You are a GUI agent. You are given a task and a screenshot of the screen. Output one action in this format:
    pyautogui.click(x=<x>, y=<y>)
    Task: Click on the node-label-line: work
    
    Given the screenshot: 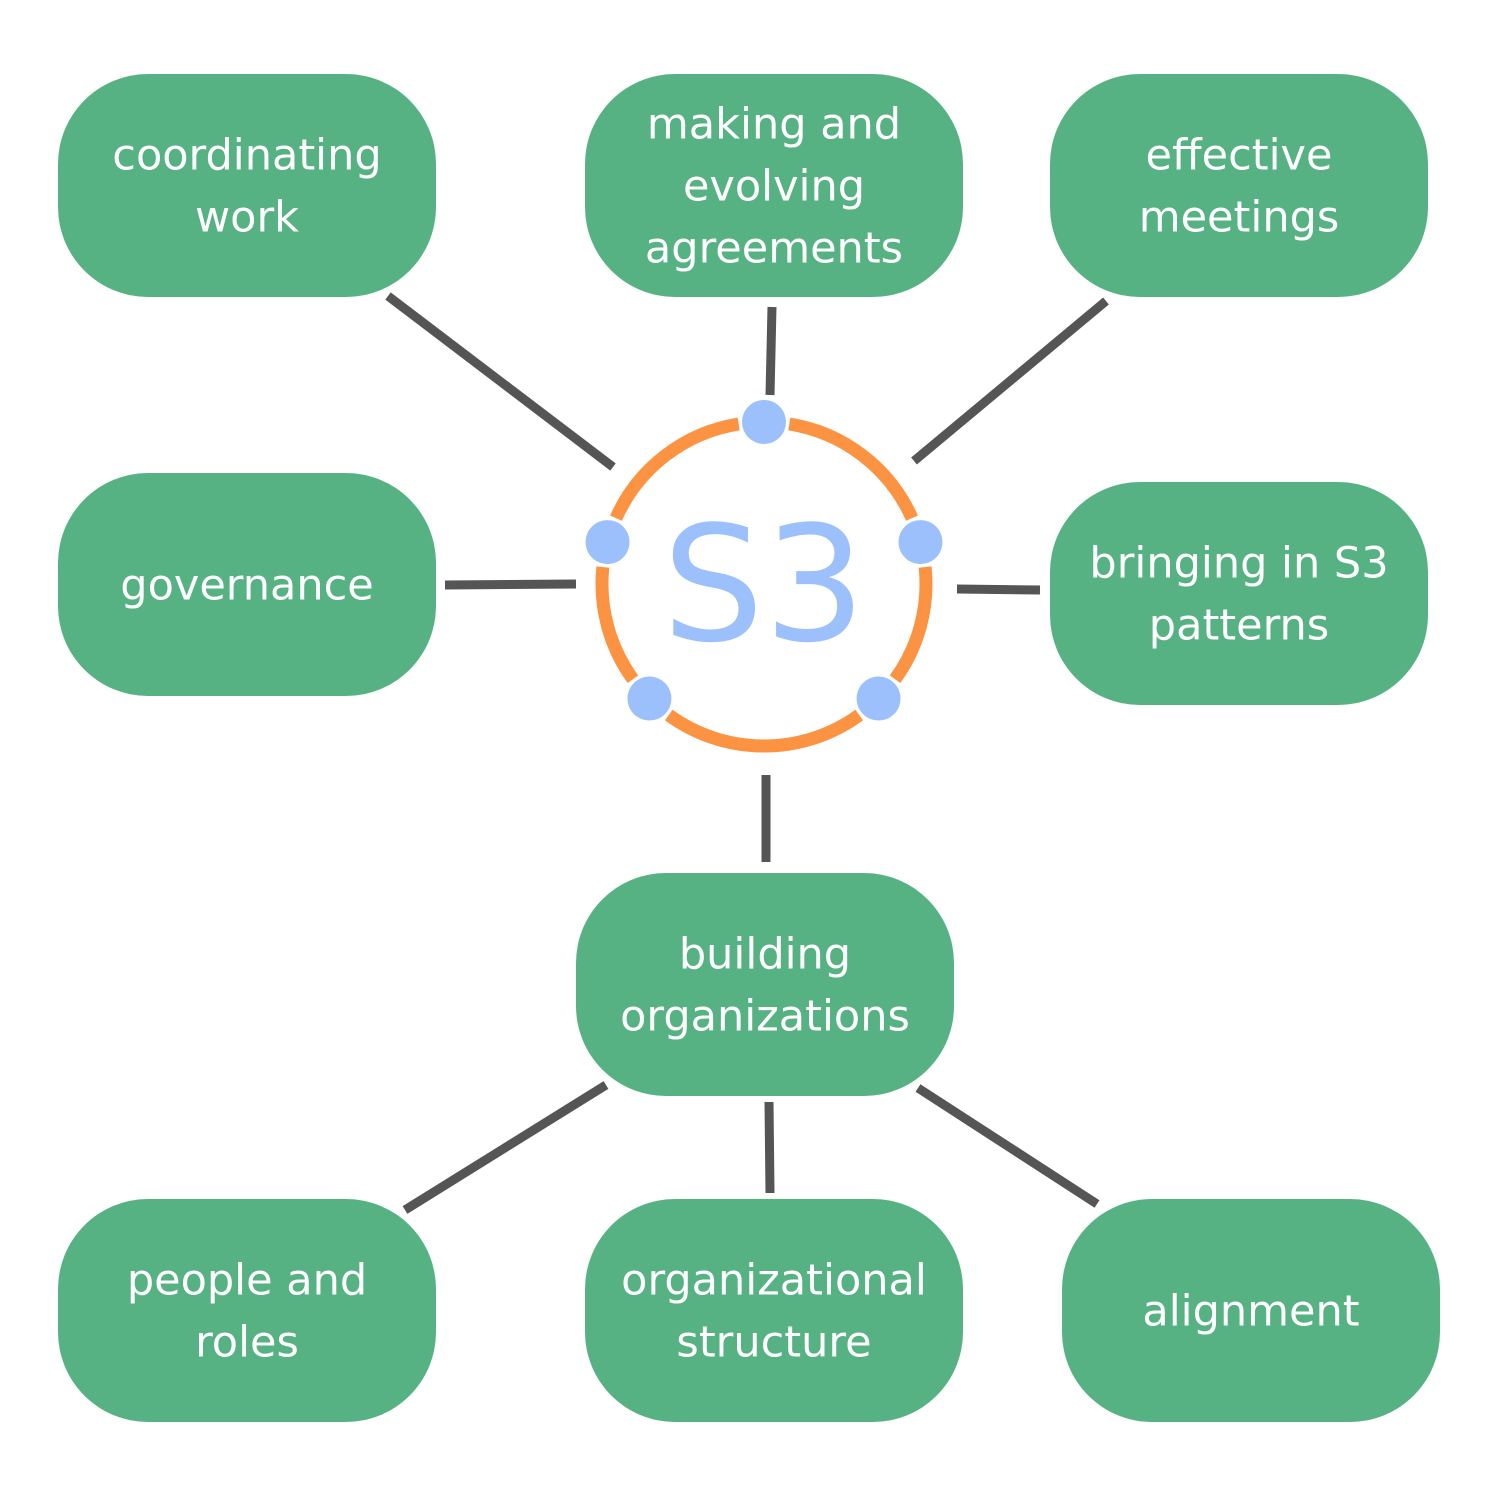 What is the action you would take?
    pyautogui.click(x=247, y=218)
    